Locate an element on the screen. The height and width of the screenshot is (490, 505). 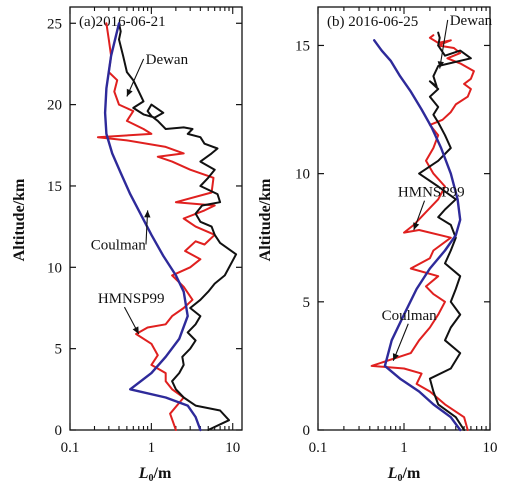
panel-b-x-axis-label: L0/m is located at coordinates (404, 474).